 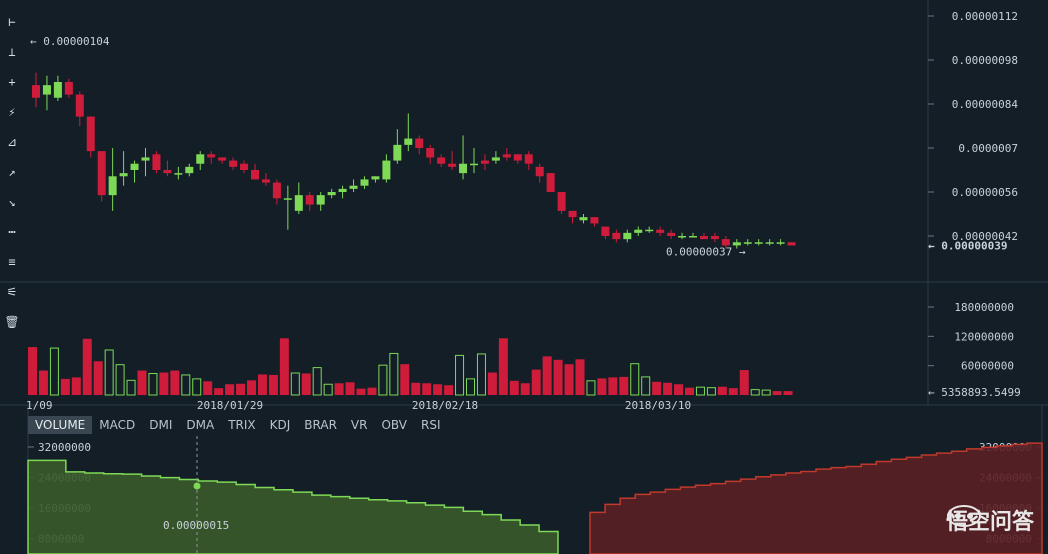 I want to click on tab-trix: TRIX, so click(x=242, y=425).